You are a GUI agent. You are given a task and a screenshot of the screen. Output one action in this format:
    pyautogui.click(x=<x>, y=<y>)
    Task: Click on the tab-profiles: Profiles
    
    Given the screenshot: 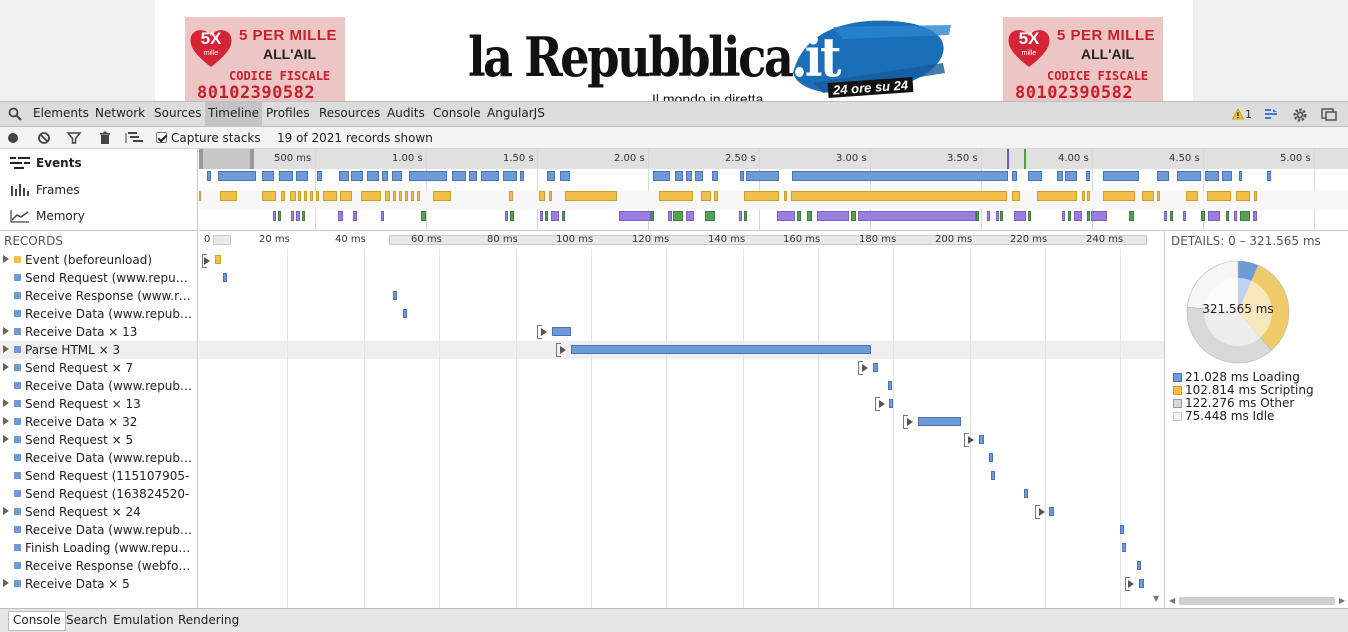 What is the action you would take?
    pyautogui.click(x=288, y=113)
    